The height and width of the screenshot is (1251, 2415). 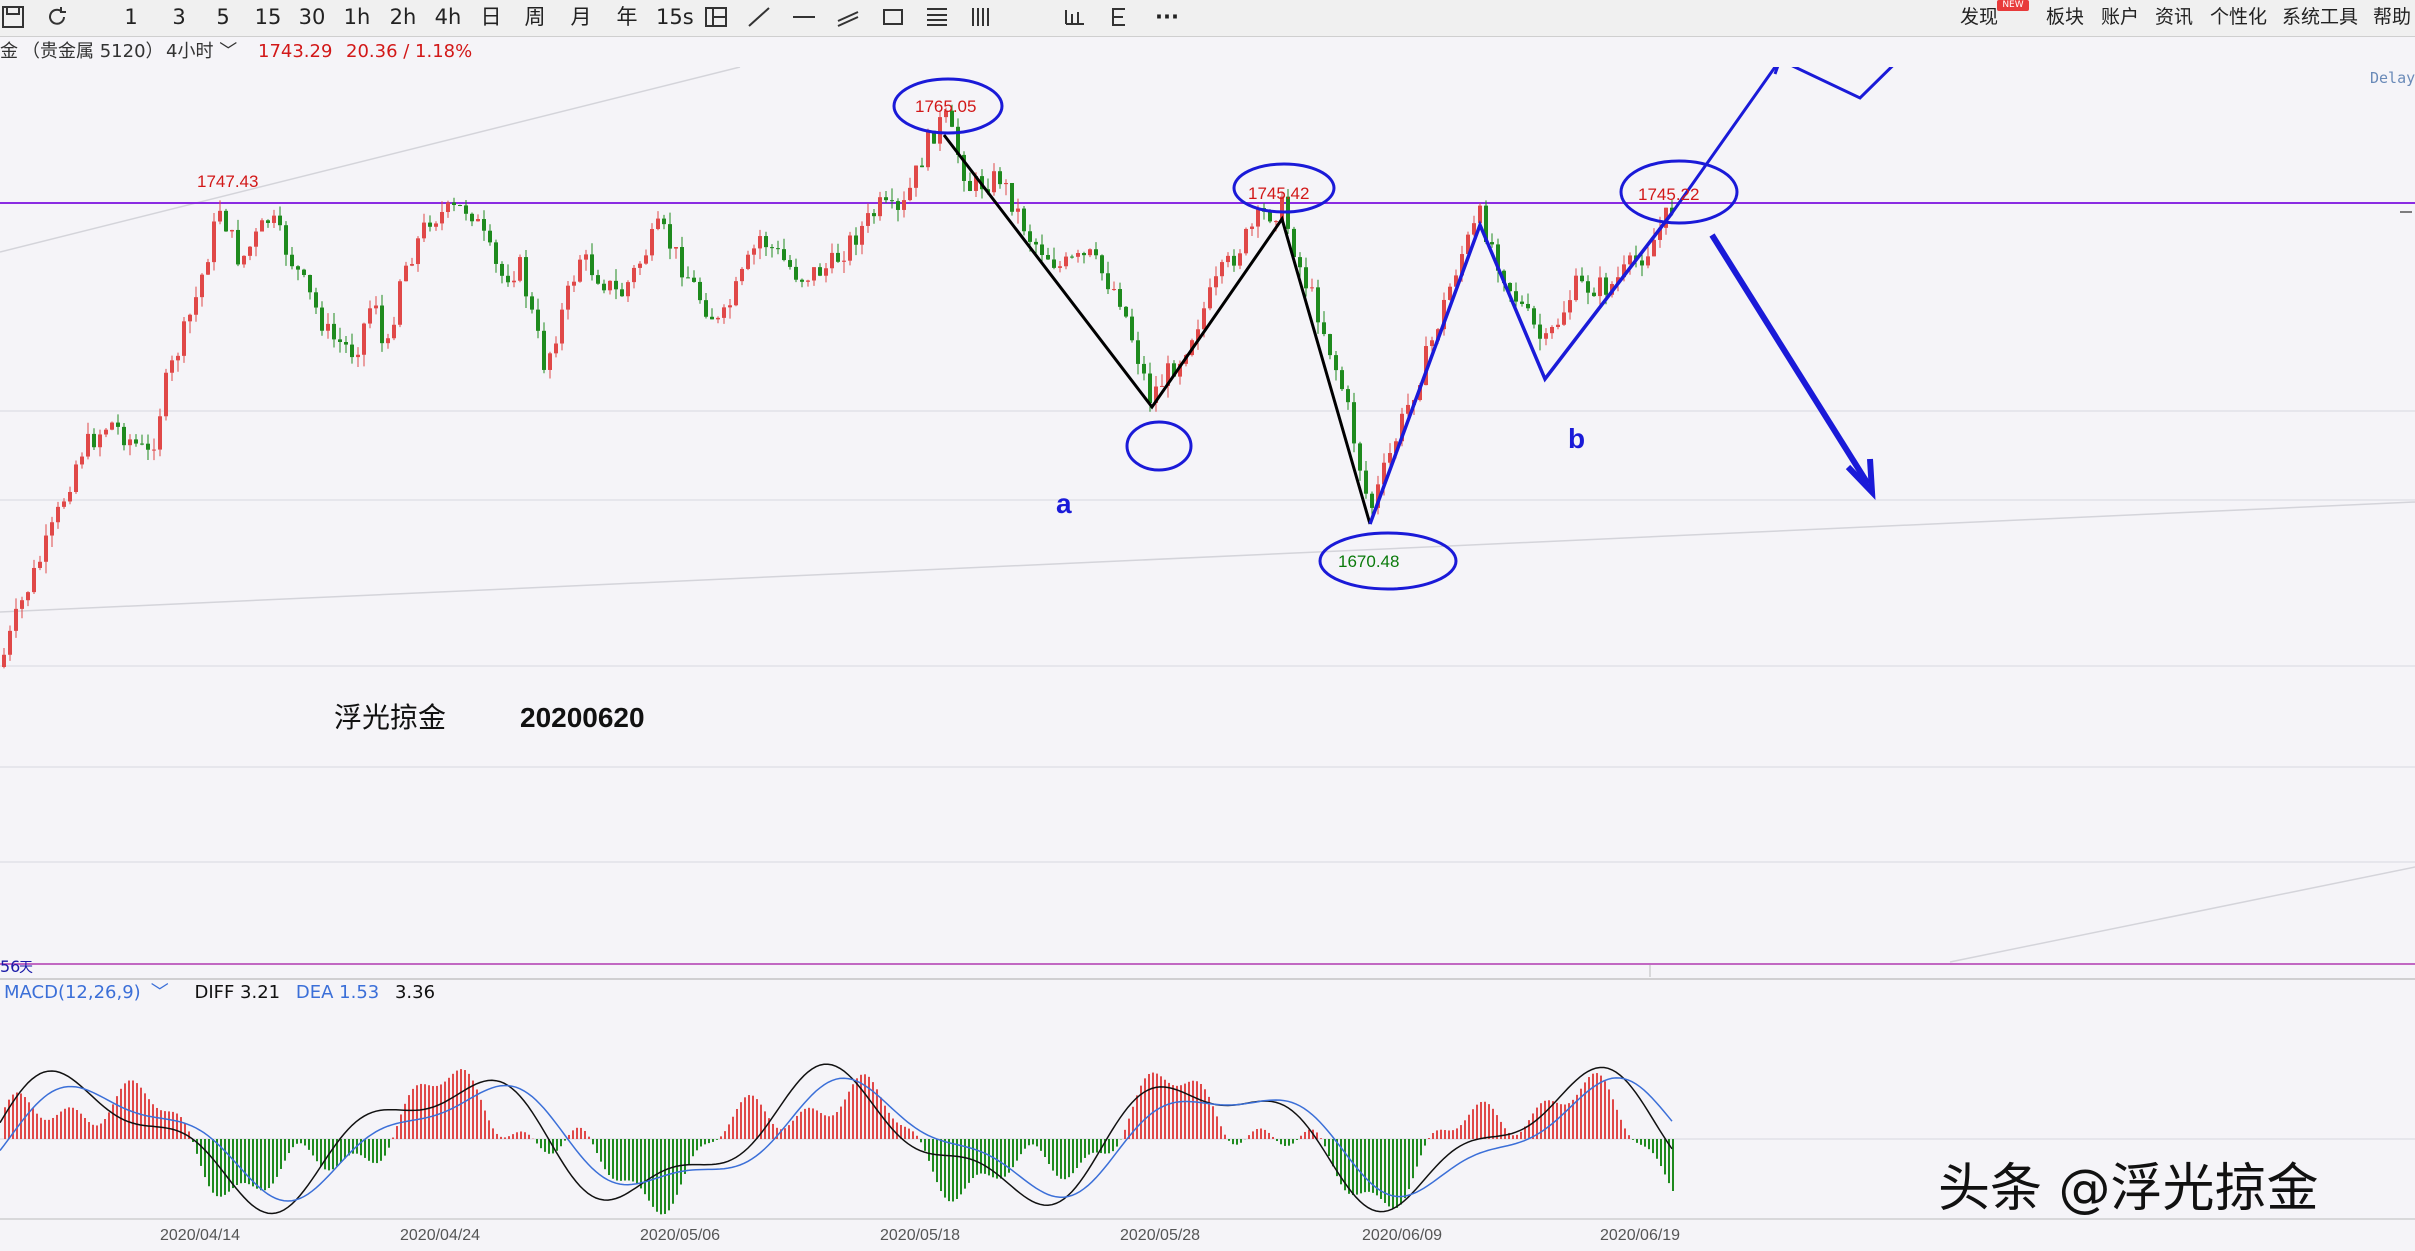 I want to click on period-3m: 3, so click(x=179, y=17).